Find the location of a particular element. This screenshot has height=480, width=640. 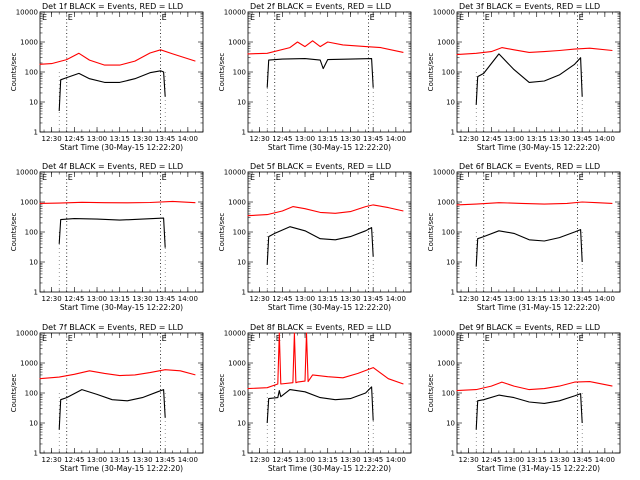

plot-title: Det 5f BLACK = Events, RED = LLD is located at coordinates (320, 166).